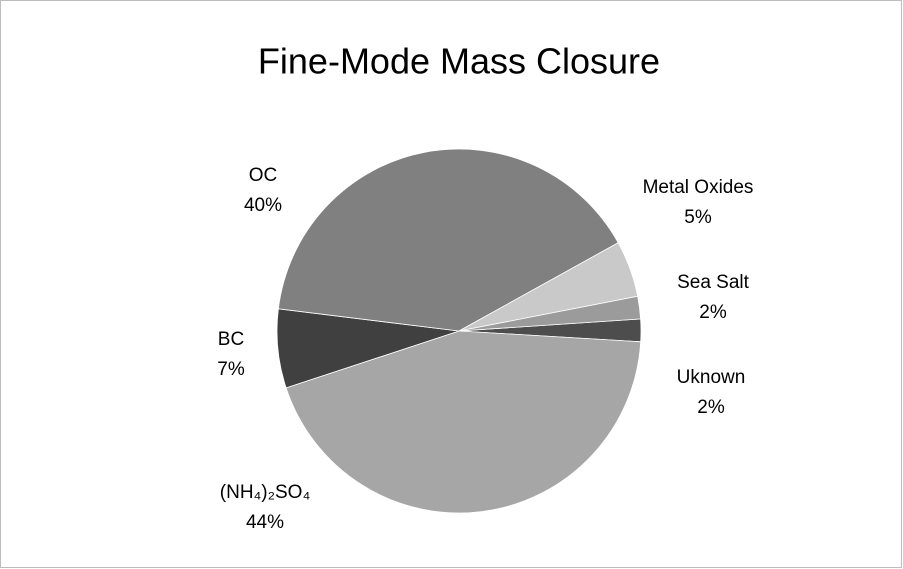 The width and height of the screenshot is (903, 569). Describe the element at coordinates (263, 205) in the screenshot. I see `slice-value-label: 40%` at that location.